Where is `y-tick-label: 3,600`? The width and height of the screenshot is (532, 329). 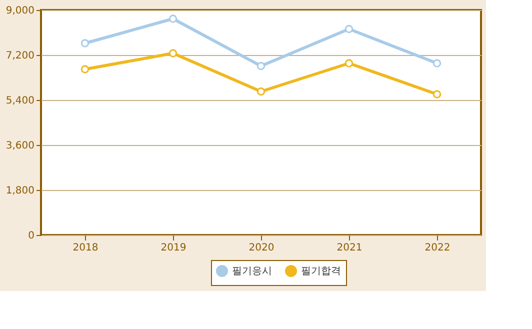
y-tick-label: 3,600 is located at coordinates (20, 146).